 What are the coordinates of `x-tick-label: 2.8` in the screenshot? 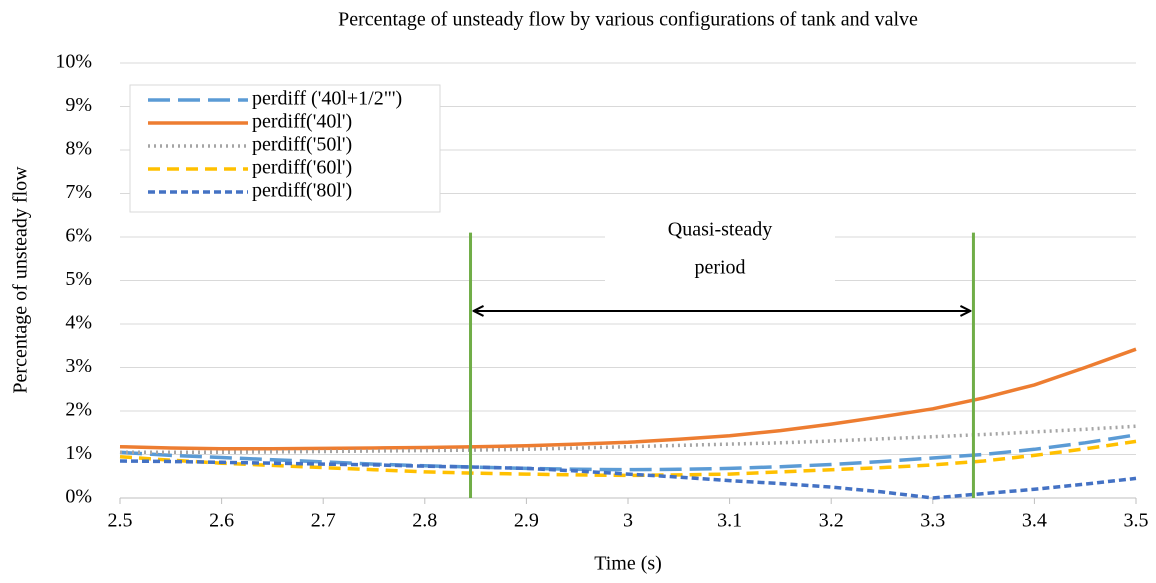 It's located at (424, 521).